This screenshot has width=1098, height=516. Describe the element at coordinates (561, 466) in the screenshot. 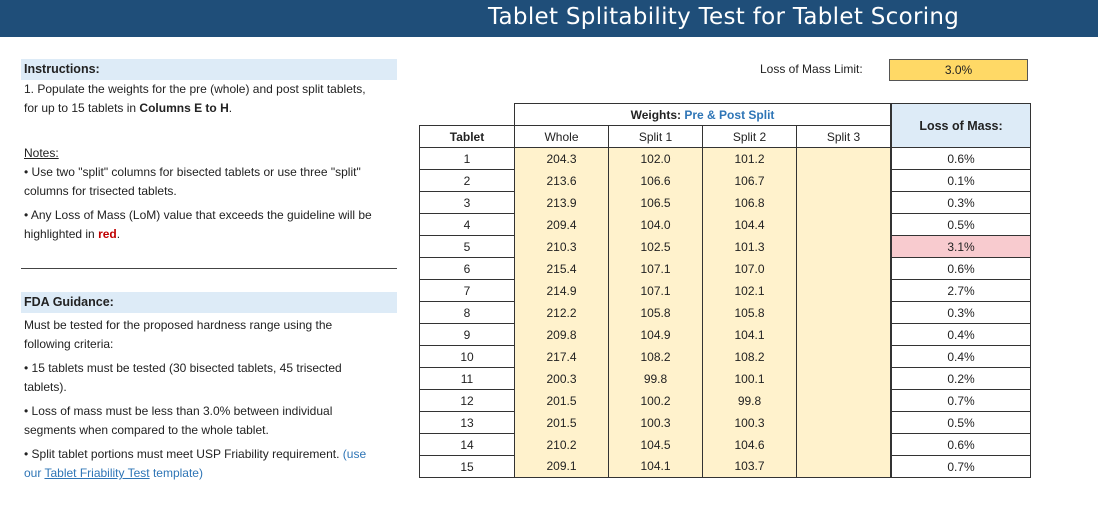

I see `whole-weight-cell: 209.1` at that location.